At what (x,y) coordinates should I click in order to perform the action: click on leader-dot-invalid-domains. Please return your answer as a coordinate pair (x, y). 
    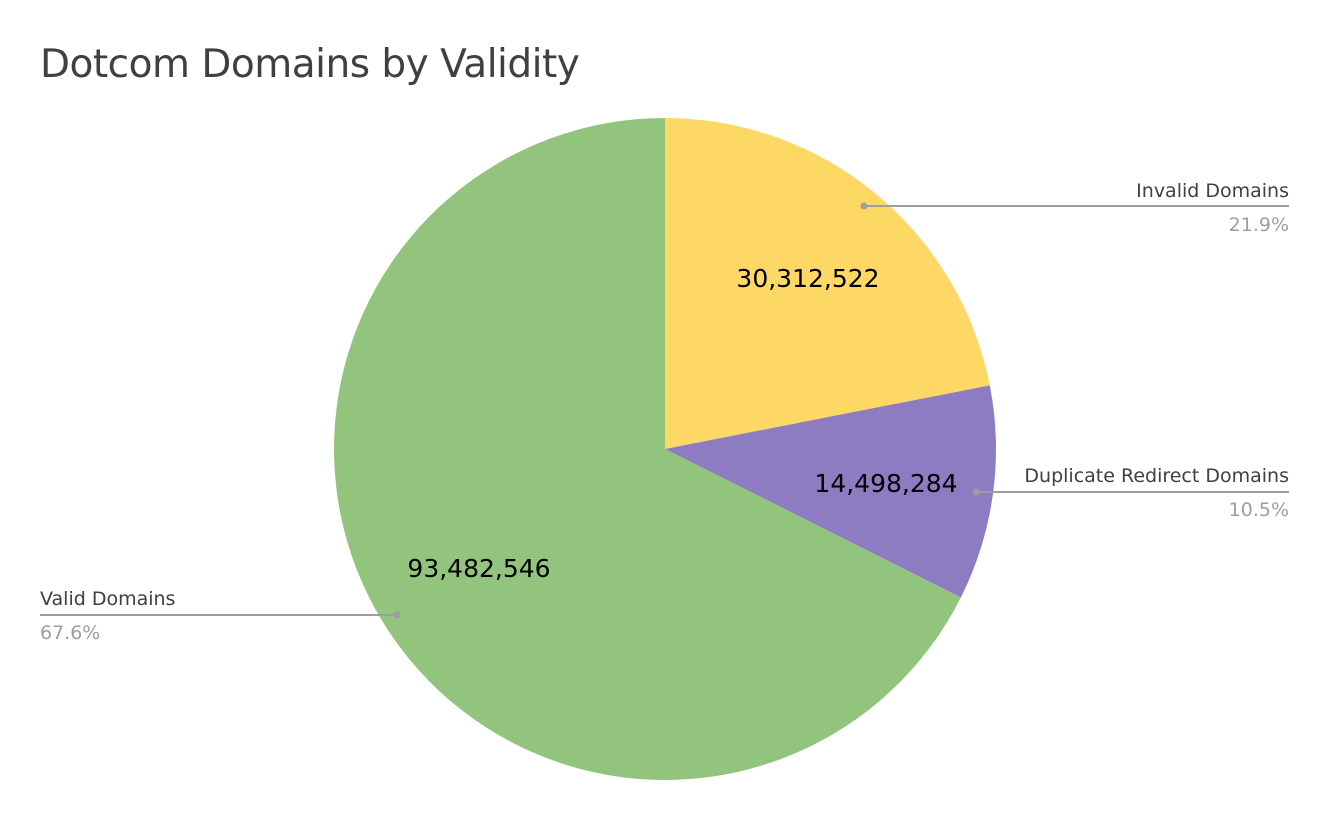
    Looking at the image, I should click on (864, 206).